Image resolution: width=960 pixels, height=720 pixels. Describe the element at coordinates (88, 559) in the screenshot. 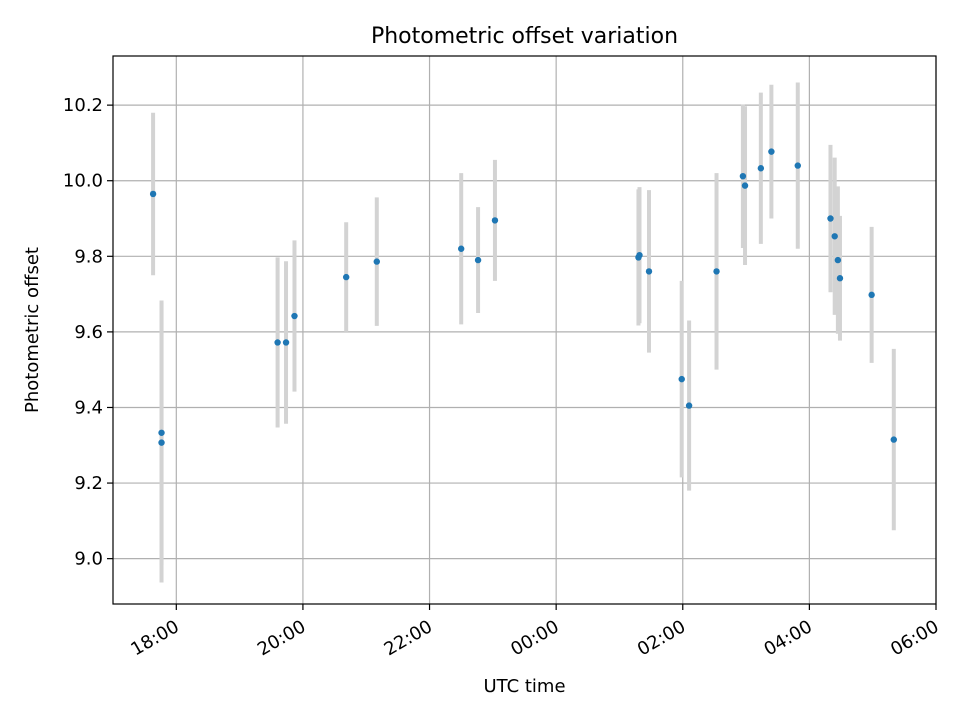

I see `y-tick-label: 9.0` at that location.